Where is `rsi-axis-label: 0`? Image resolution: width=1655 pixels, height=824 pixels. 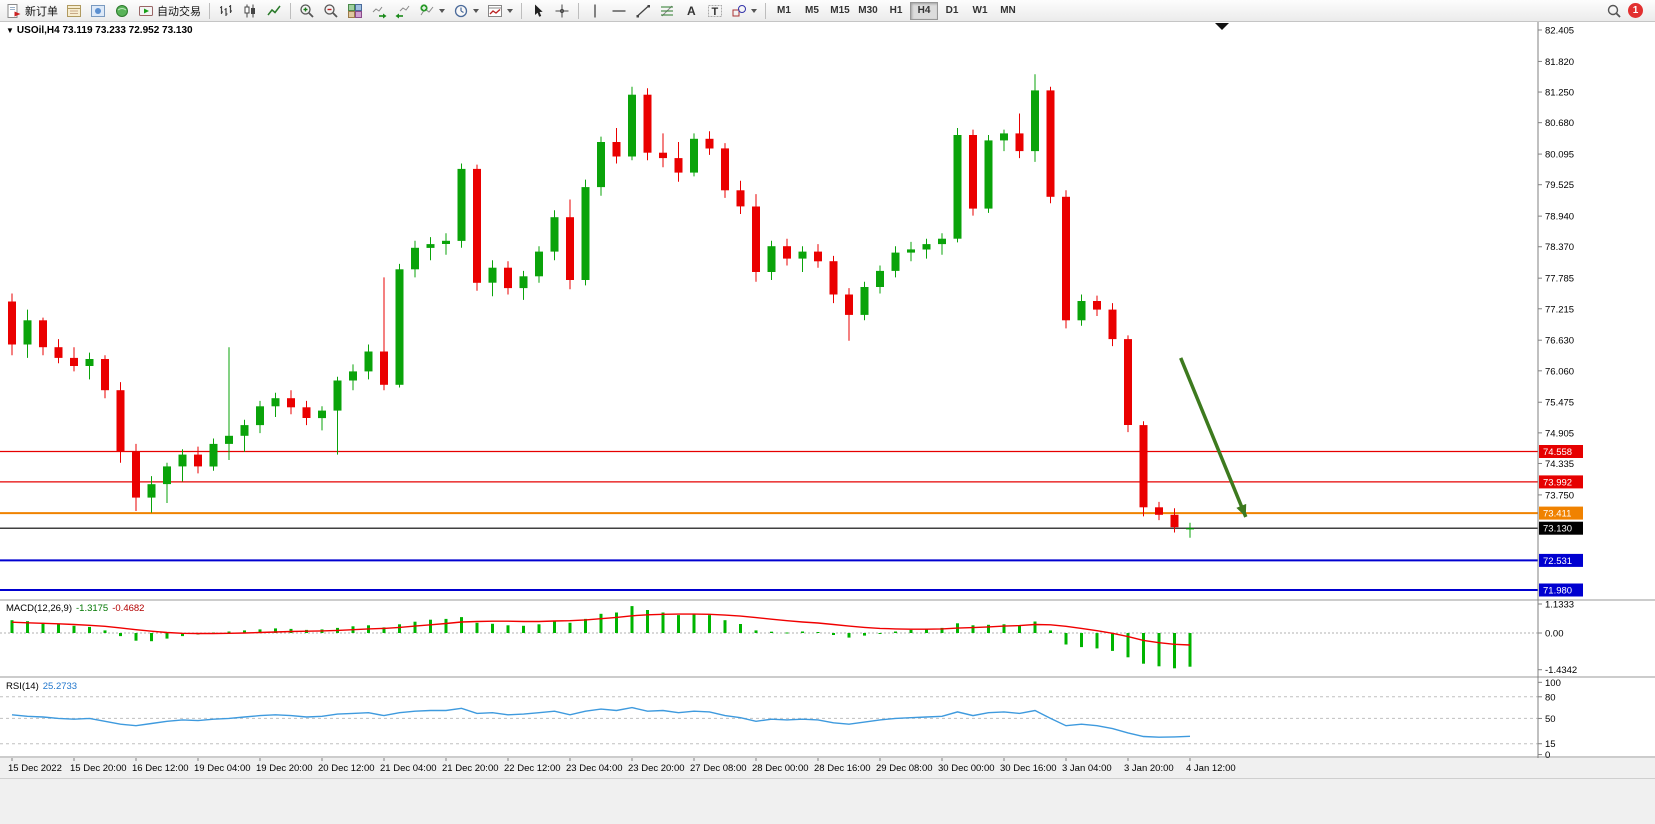
rsi-axis-label: 0 is located at coordinates (1547, 755).